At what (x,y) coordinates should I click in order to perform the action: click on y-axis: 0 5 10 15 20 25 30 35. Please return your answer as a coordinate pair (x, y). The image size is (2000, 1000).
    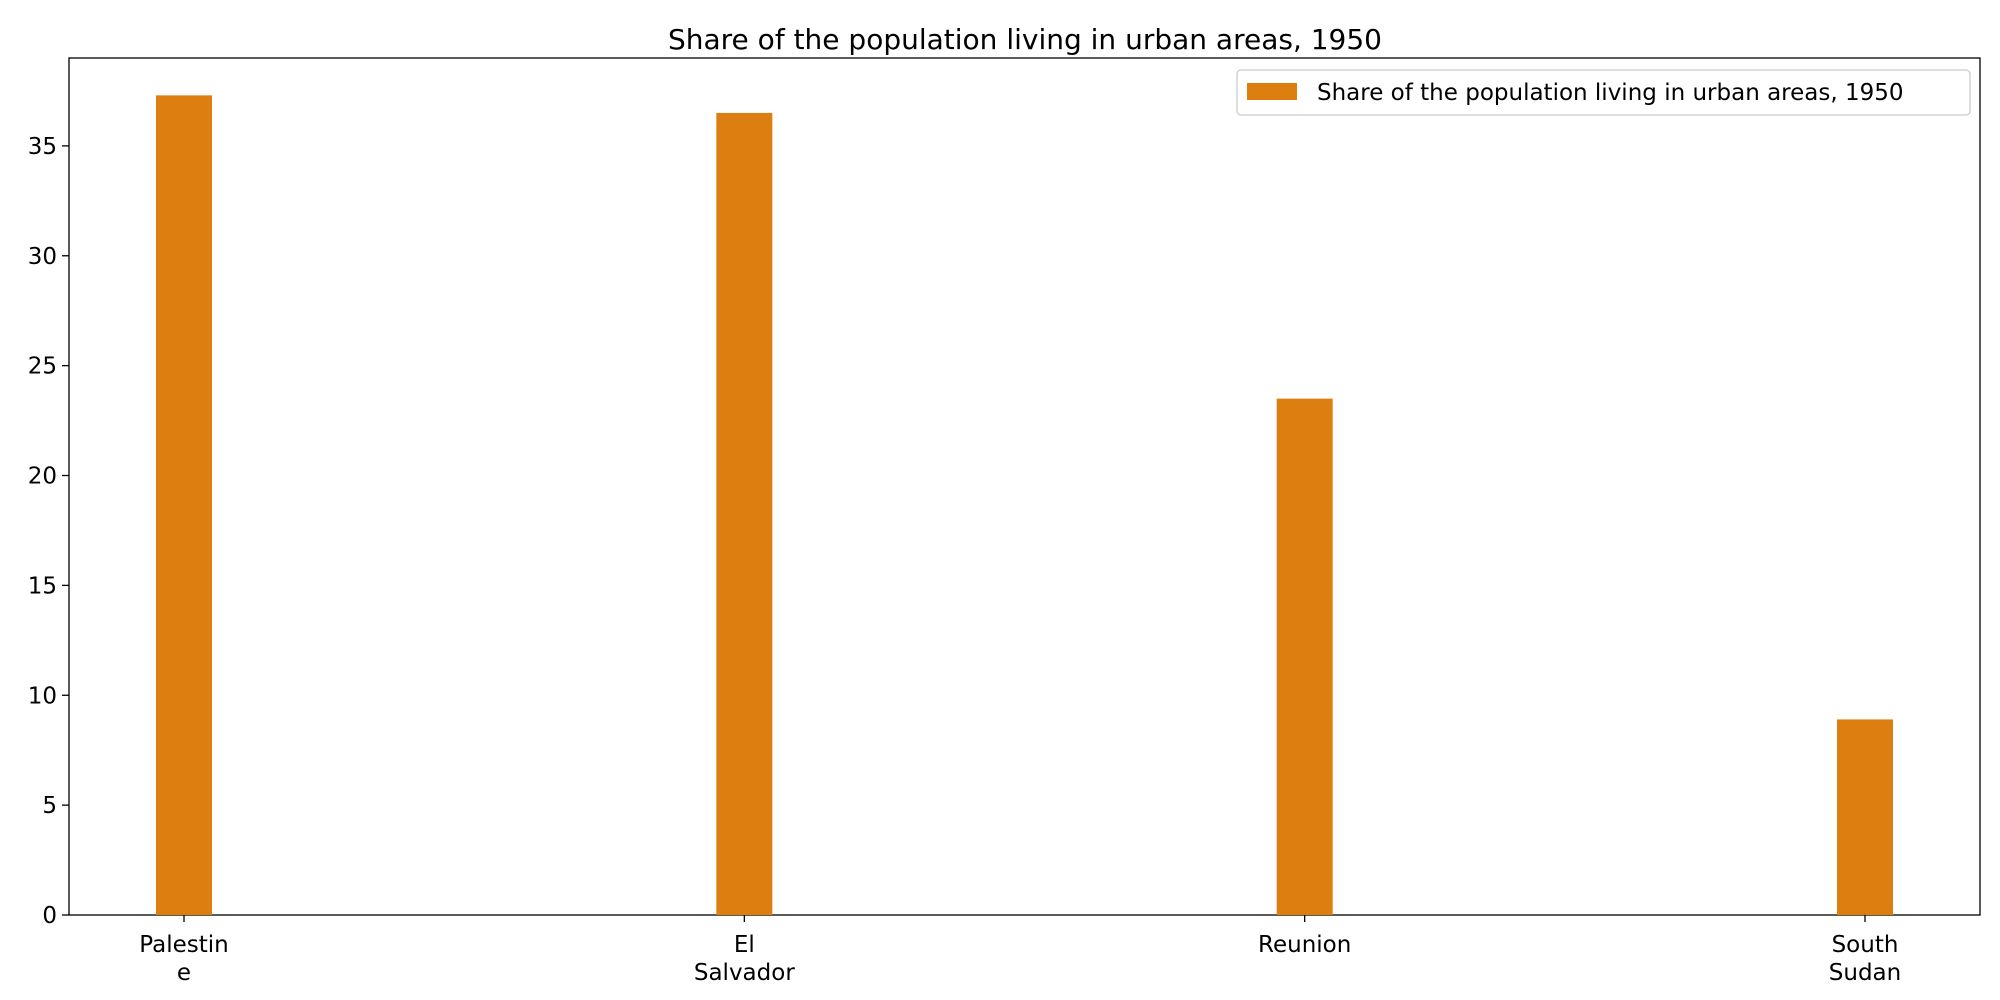
    Looking at the image, I should click on (48, 531).